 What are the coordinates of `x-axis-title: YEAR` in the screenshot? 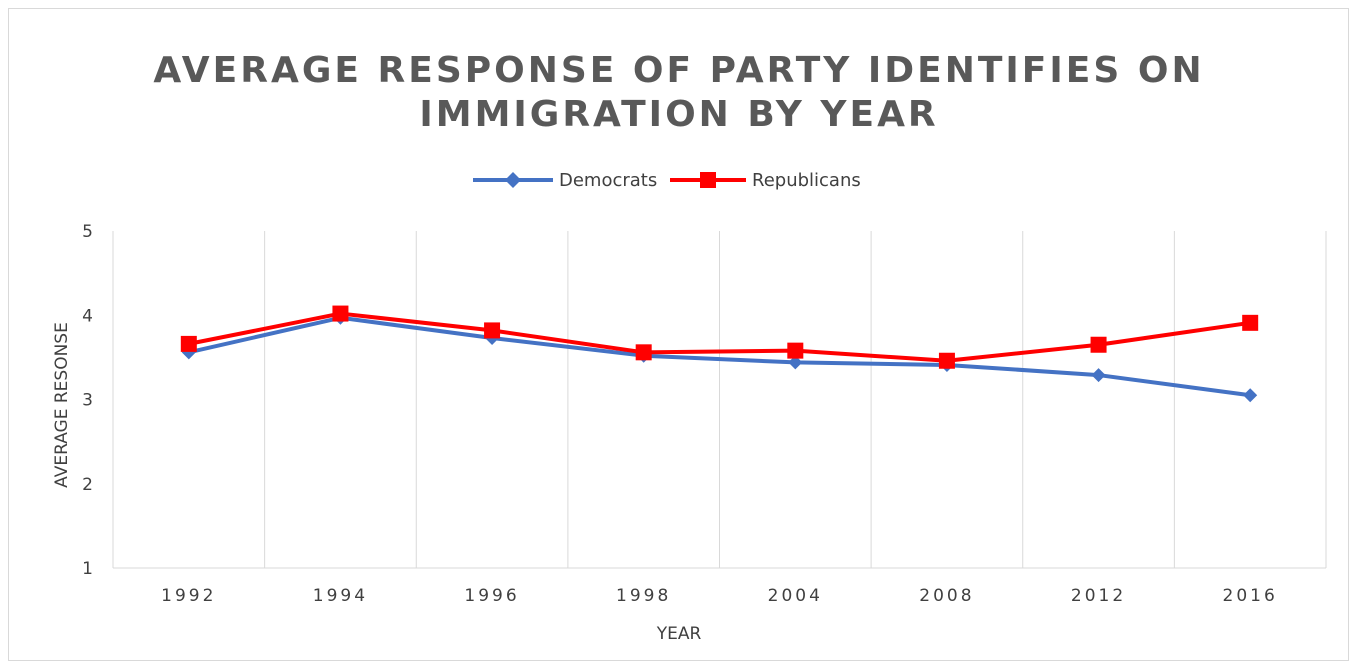 It's located at (679, 634).